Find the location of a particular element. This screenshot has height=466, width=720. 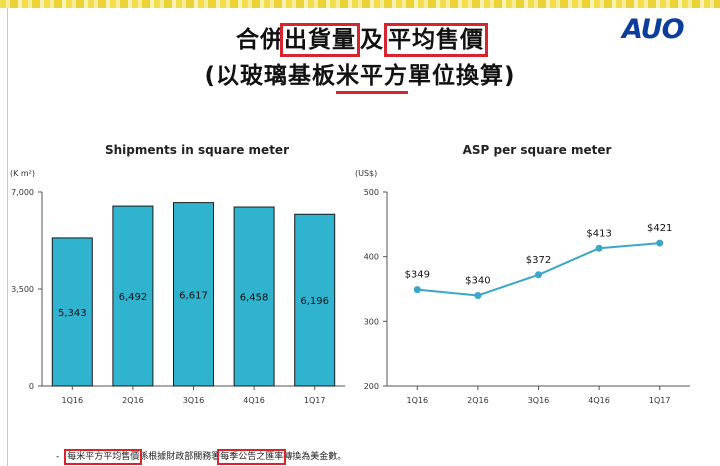

y-tick-label: 0 is located at coordinates (31, 386).